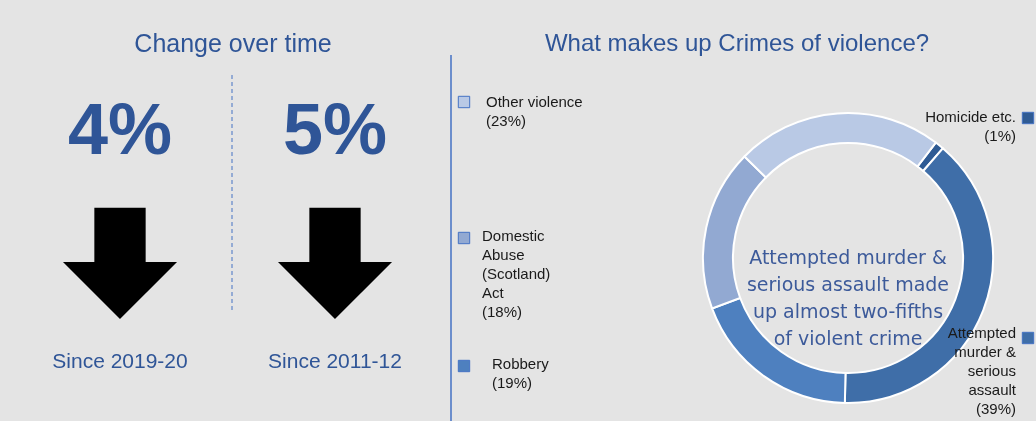  Describe the element at coordinates (120, 129) in the screenshot. I see `text: 4%` at that location.